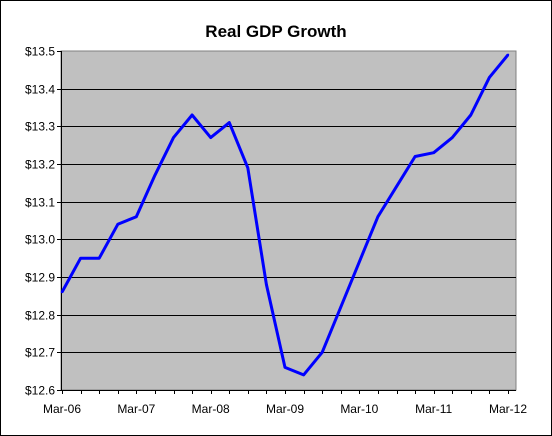 The height and width of the screenshot is (436, 552). Describe the element at coordinates (211, 409) in the screenshot. I see `x-tick-label: Mar-08` at that location.